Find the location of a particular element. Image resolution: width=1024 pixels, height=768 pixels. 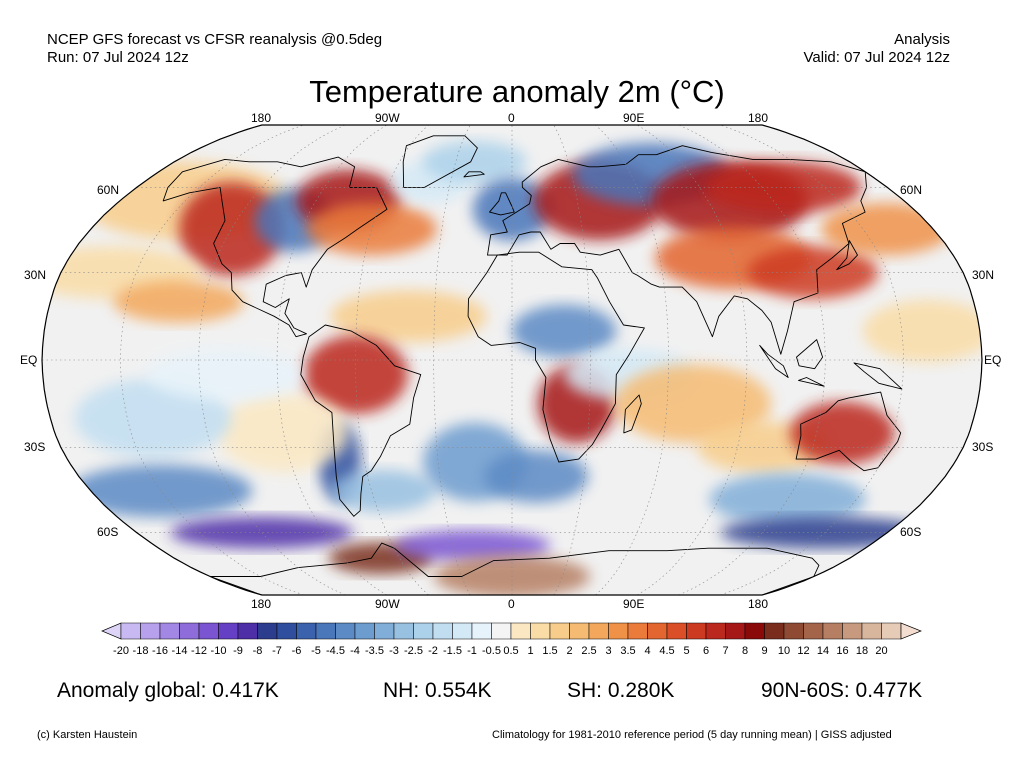

colorbar-tick-label: 0.5 is located at coordinates (511, 651).